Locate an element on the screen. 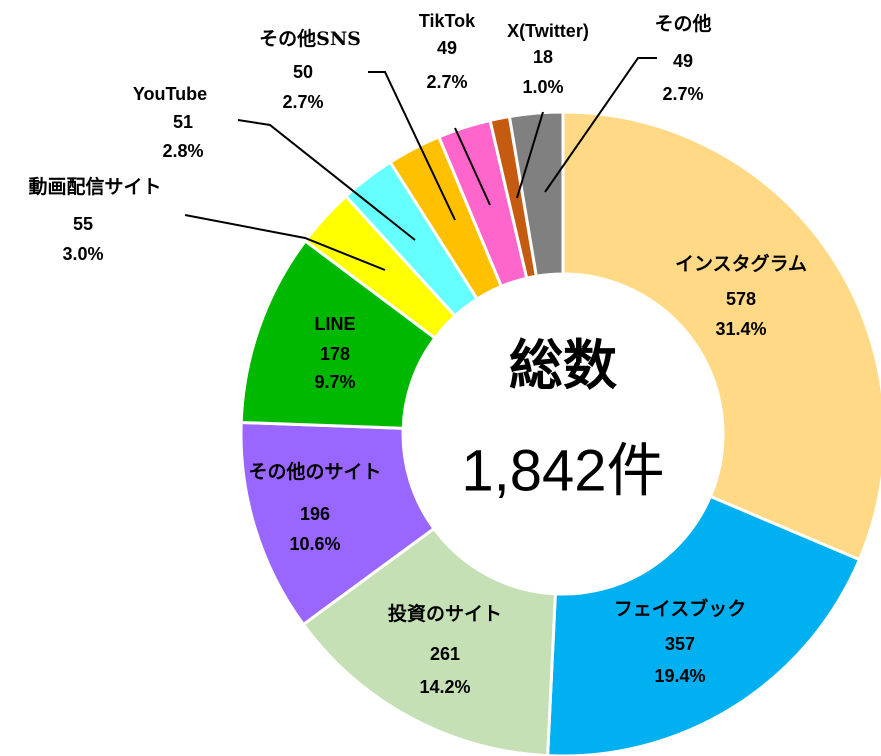 Image resolution: width=881 pixels, height=756 pixels. percentage-label: 9.7% is located at coordinates (334, 382).